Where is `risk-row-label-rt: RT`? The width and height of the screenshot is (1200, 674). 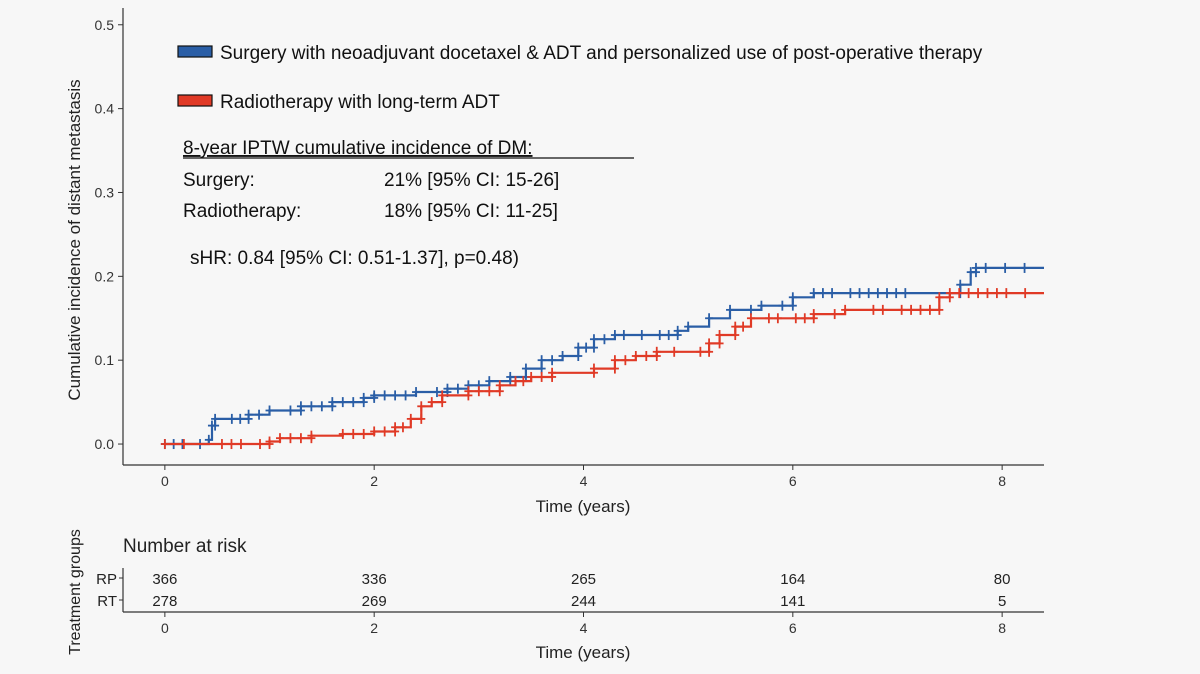
risk-row-label-rt: RT is located at coordinates (107, 601).